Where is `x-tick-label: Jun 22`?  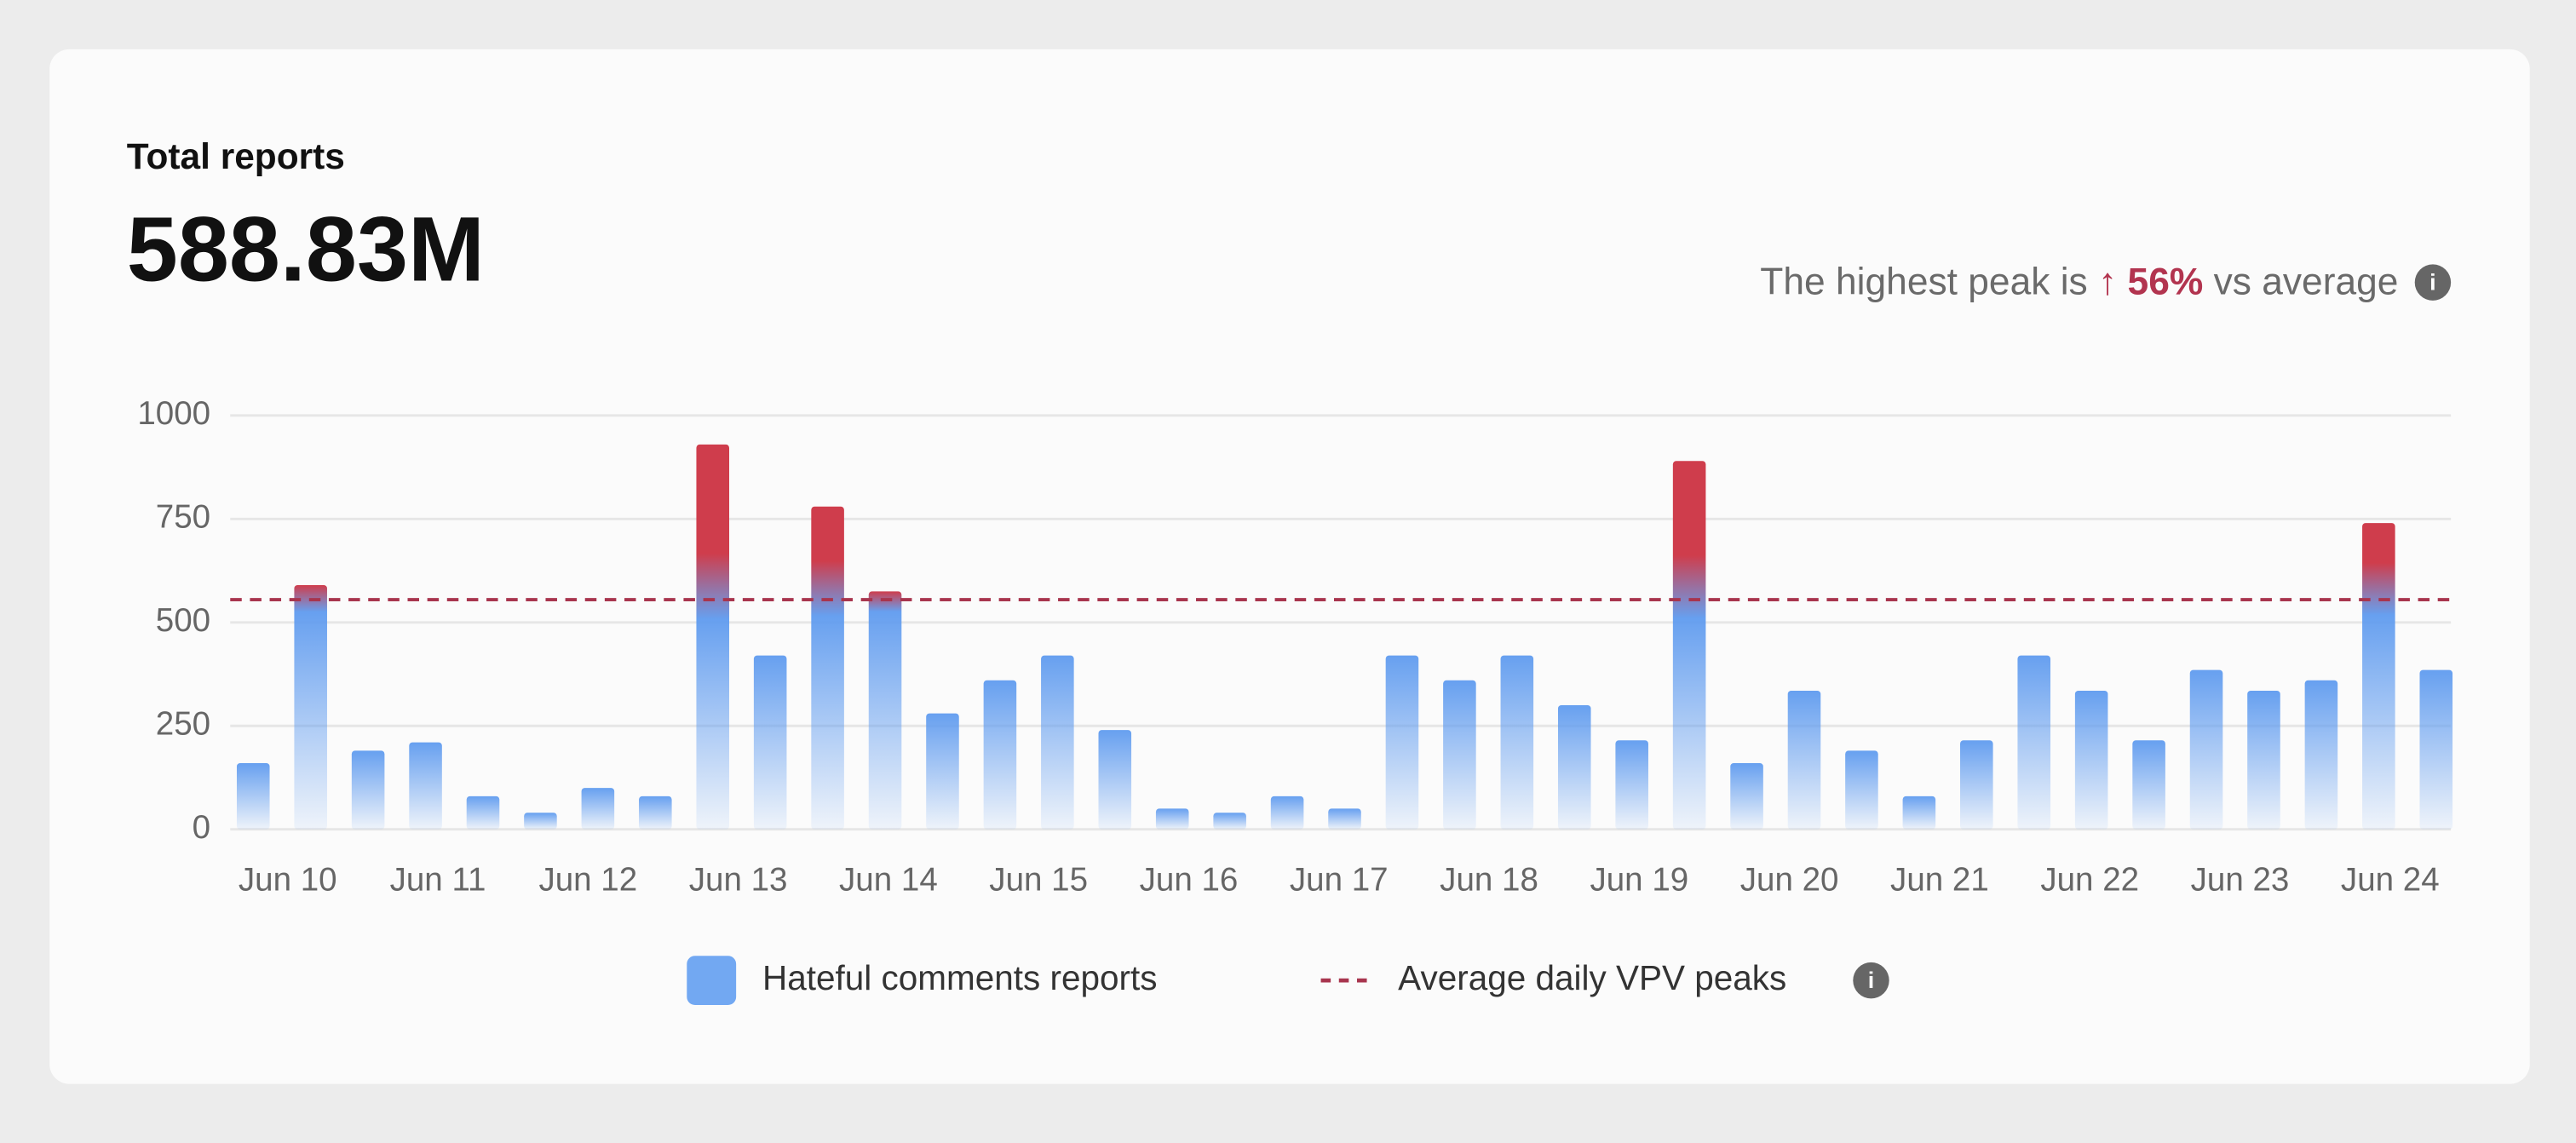
x-tick-label: Jun 22 is located at coordinates (2090, 880).